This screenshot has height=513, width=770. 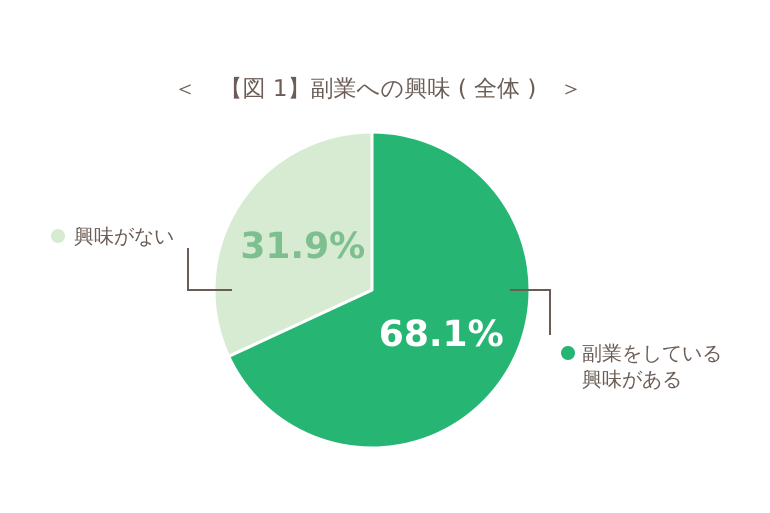 What do you see at coordinates (378, 89) in the screenshot?
I see `title: ＜ 【図 1】副業への興味 ( 全体 ) ＞` at bounding box center [378, 89].